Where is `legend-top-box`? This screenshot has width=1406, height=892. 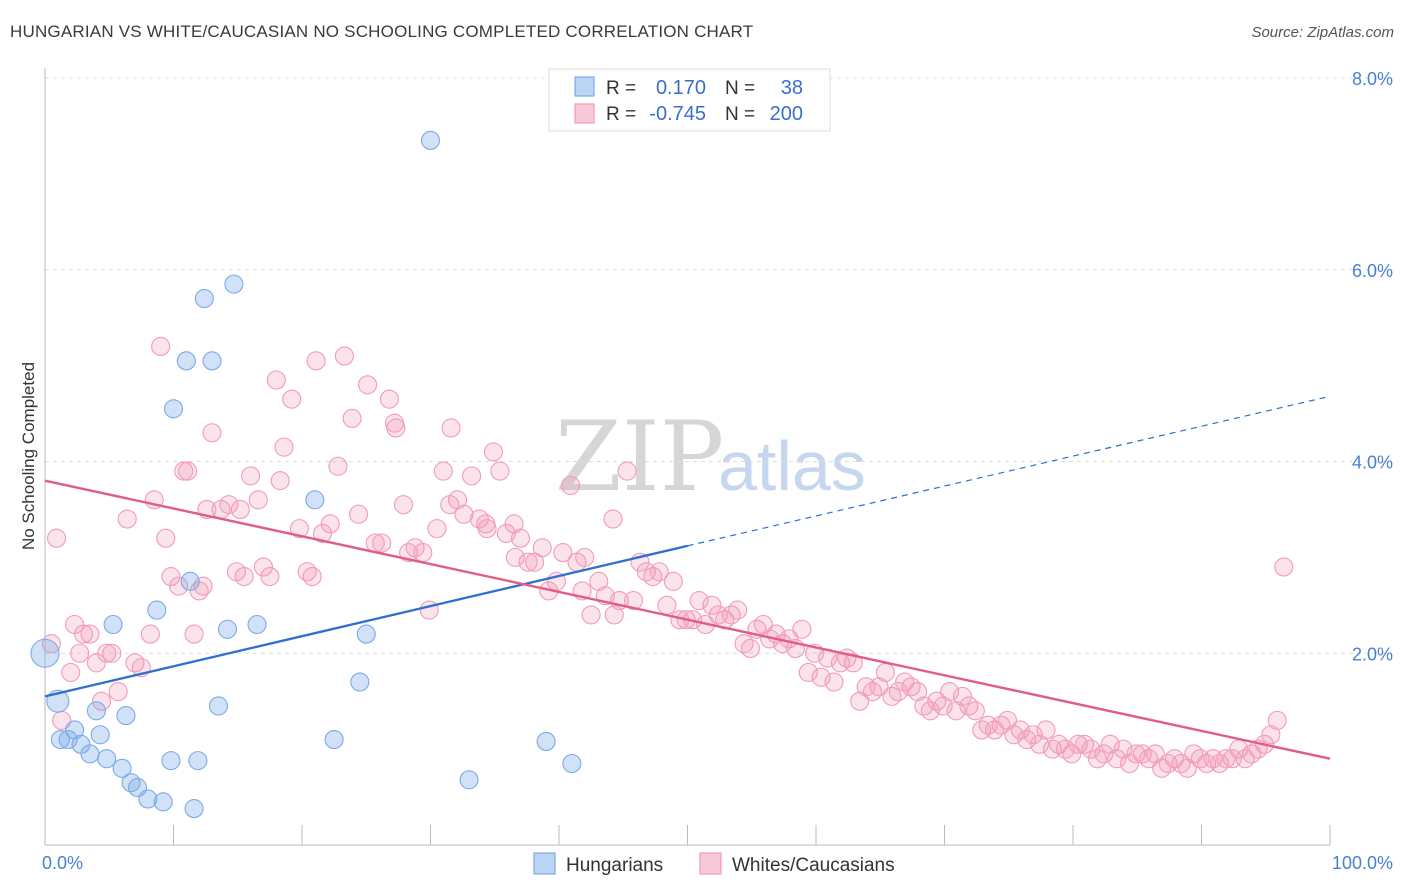
legend-top-box is located at coordinates (689, 100).